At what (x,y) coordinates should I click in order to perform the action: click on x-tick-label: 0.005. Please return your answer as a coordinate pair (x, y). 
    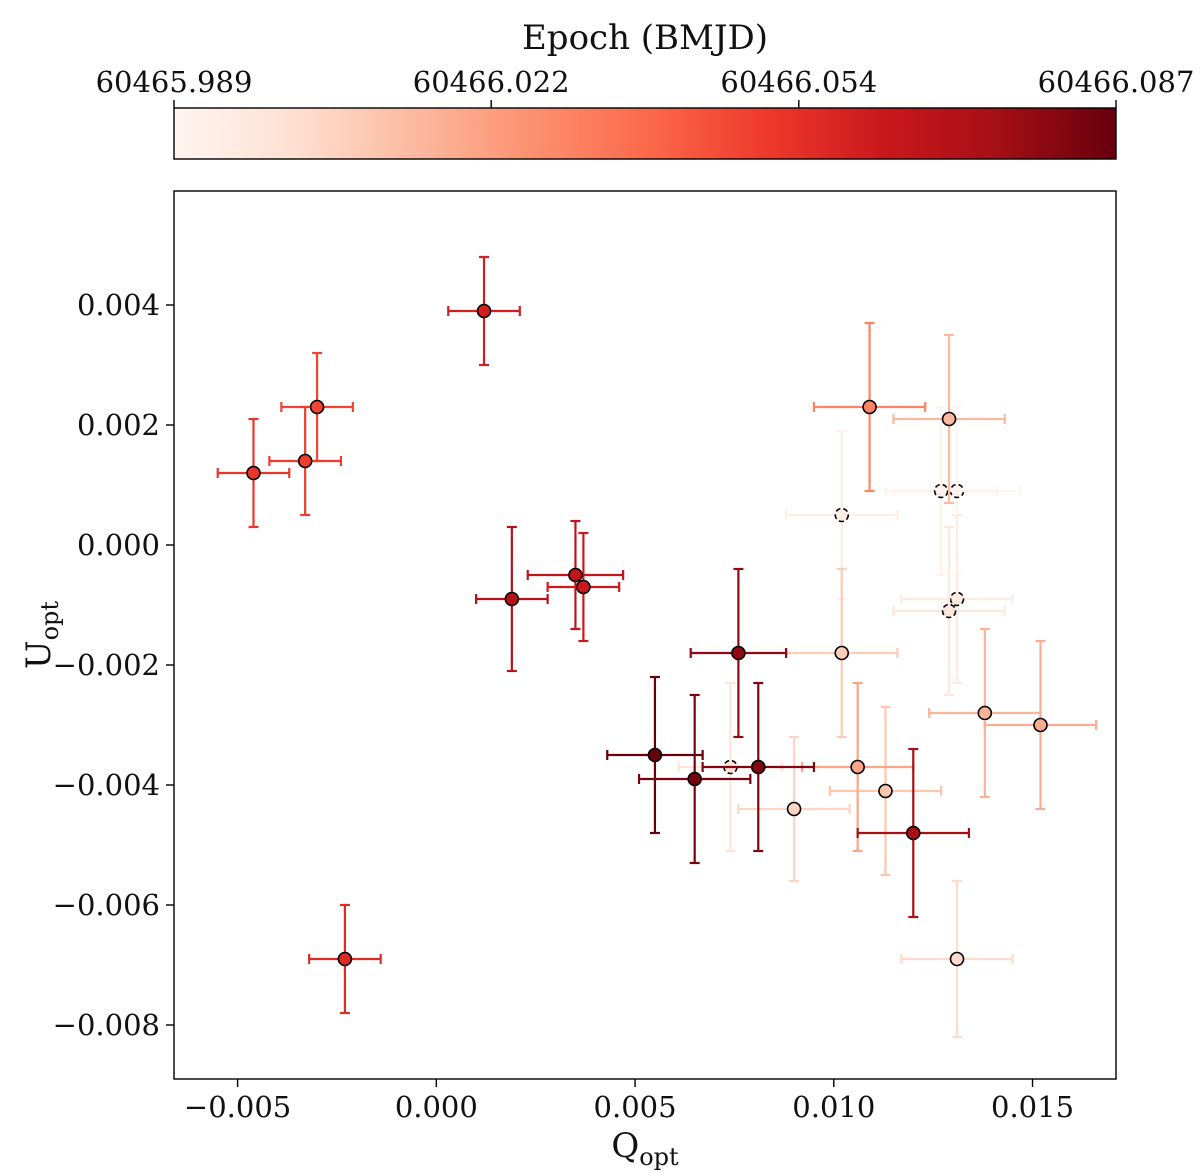
    Looking at the image, I should click on (635, 1107).